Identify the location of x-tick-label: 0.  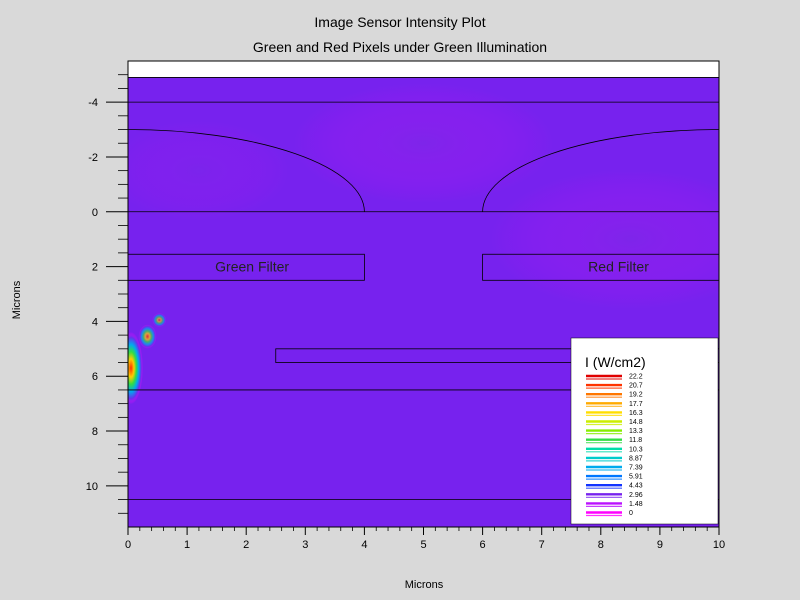
(128, 545).